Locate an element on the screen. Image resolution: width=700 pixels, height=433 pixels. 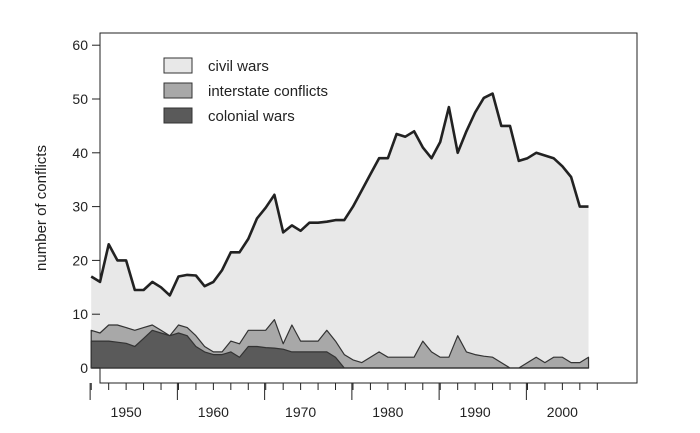
x-tick-label: 1970 is located at coordinates (300, 412).